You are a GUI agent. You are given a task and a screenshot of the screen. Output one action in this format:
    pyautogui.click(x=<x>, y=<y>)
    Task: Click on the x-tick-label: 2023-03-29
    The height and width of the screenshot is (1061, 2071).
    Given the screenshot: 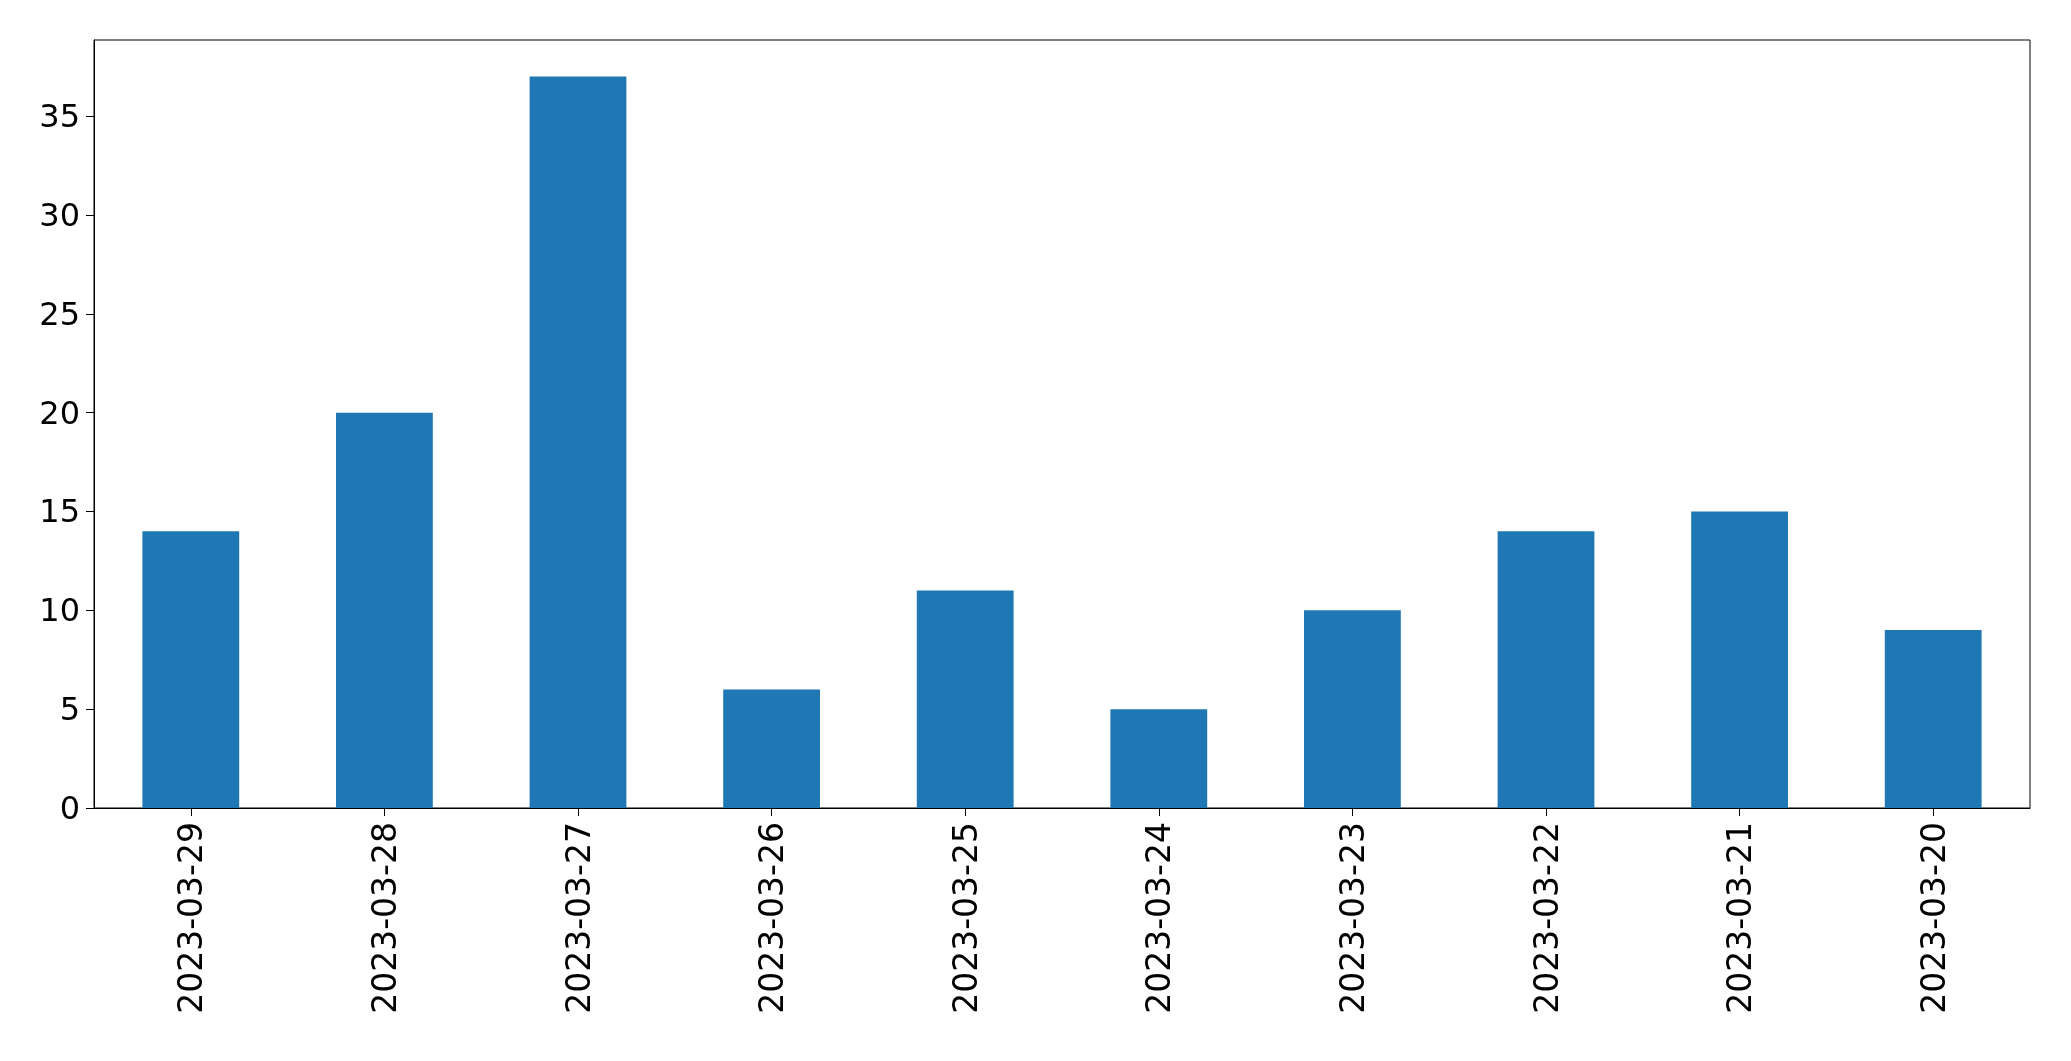 What is the action you would take?
    pyautogui.click(x=191, y=918)
    